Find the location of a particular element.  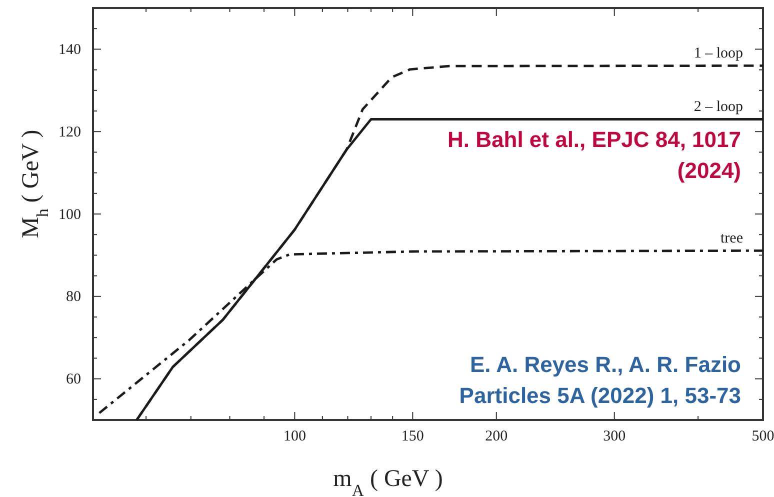

series-label: 2 – loop is located at coordinates (718, 107).